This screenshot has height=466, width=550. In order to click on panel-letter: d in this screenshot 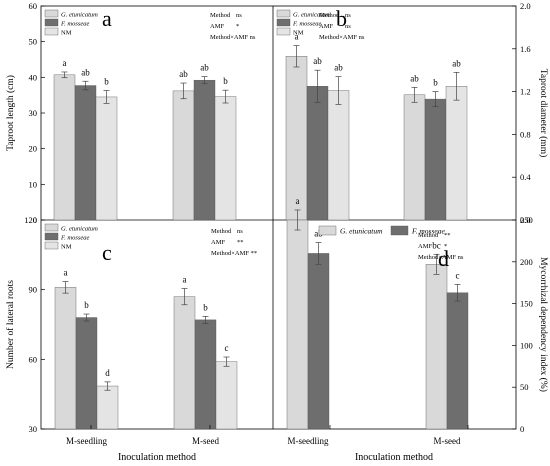, I will do `click(443, 258)`.